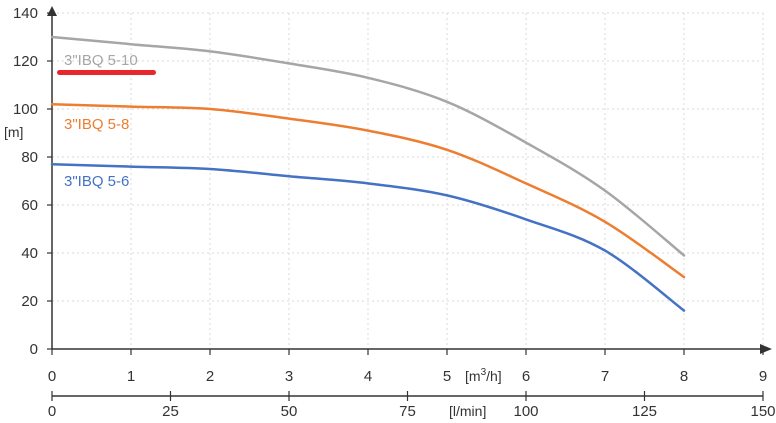 The image size is (776, 423). Describe the element at coordinates (447, 376) in the screenshot. I see `x-tick-label: 5` at that location.